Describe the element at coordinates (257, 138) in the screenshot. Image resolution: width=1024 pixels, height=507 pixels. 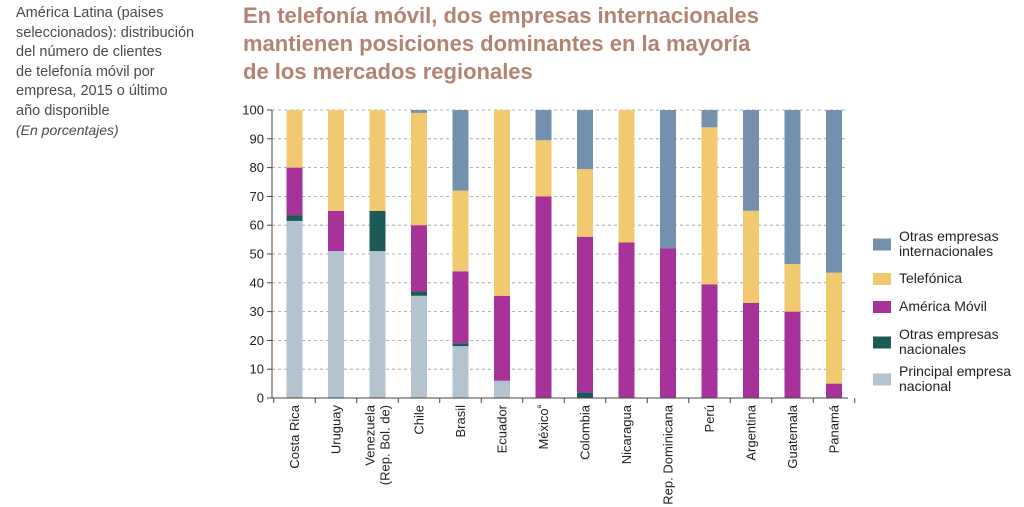
I see `y-tick-label: 90` at that location.